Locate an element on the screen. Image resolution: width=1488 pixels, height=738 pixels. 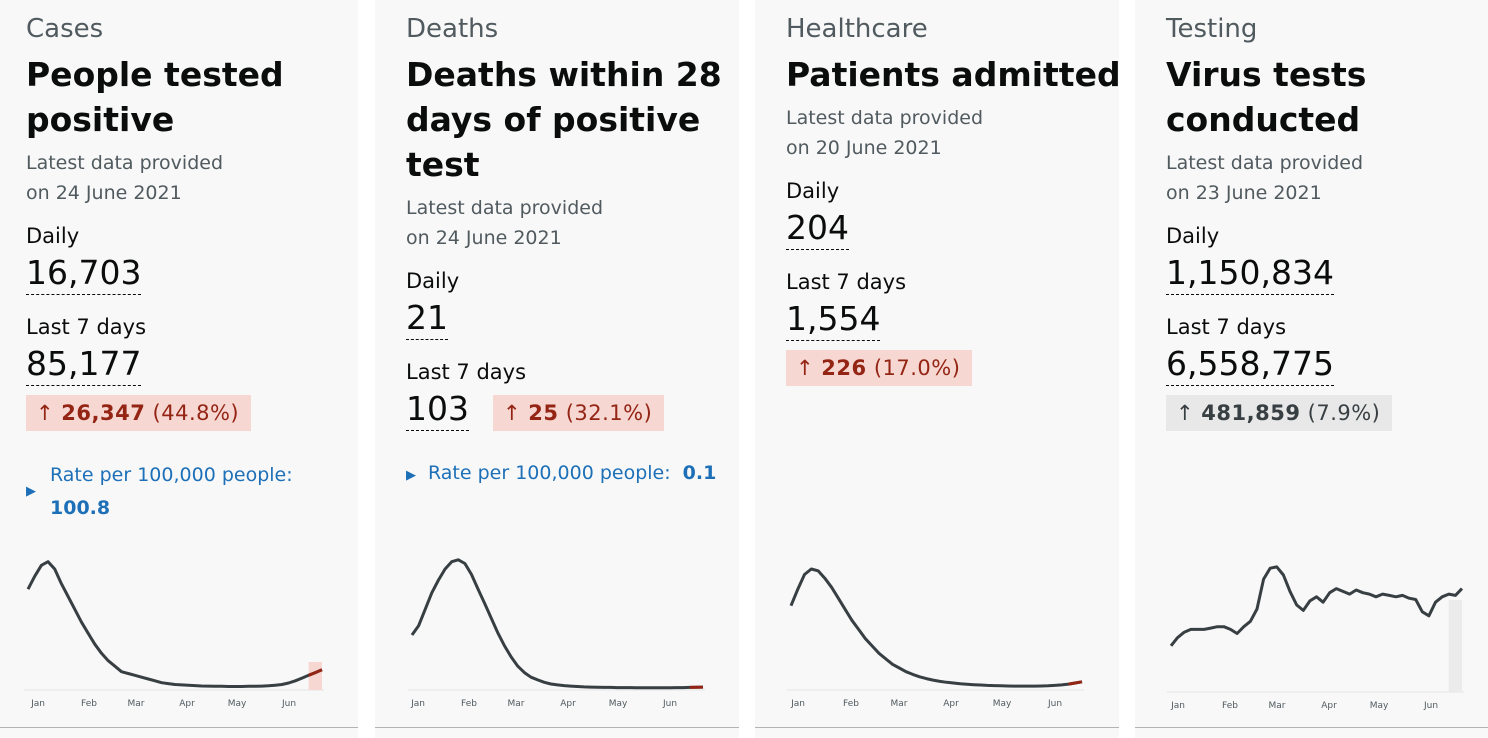
week-value: 85,177 is located at coordinates (84, 365).